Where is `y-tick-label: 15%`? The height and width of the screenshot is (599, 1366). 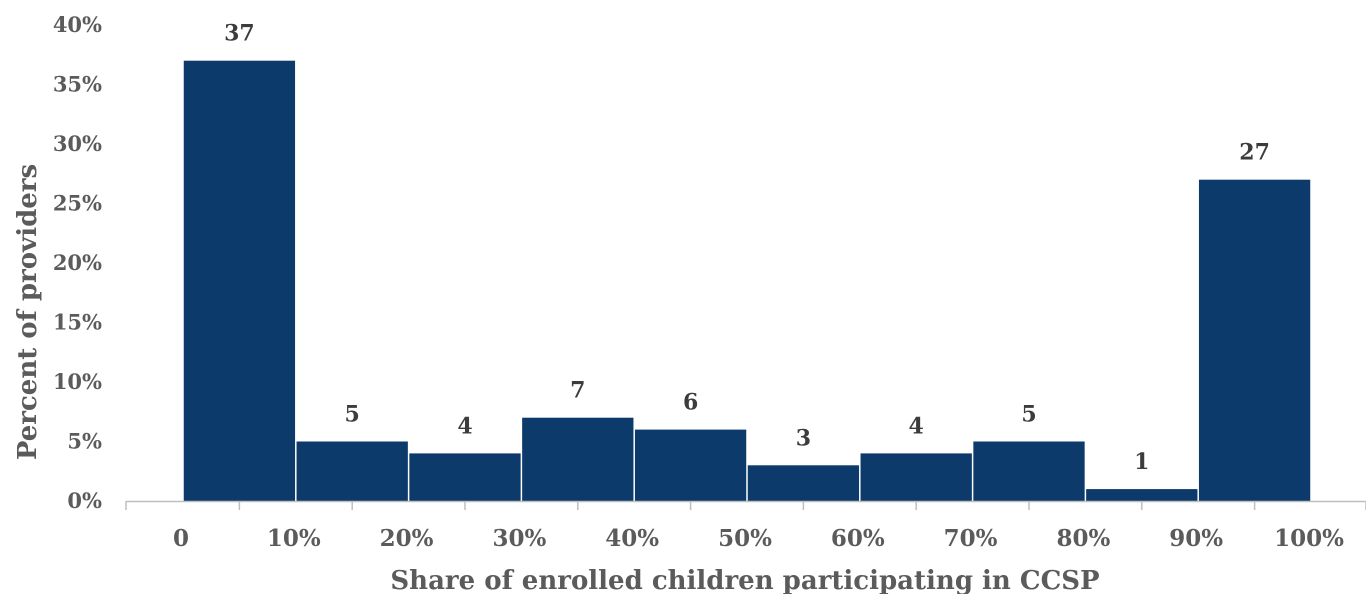 y-tick-label: 15% is located at coordinates (77, 322).